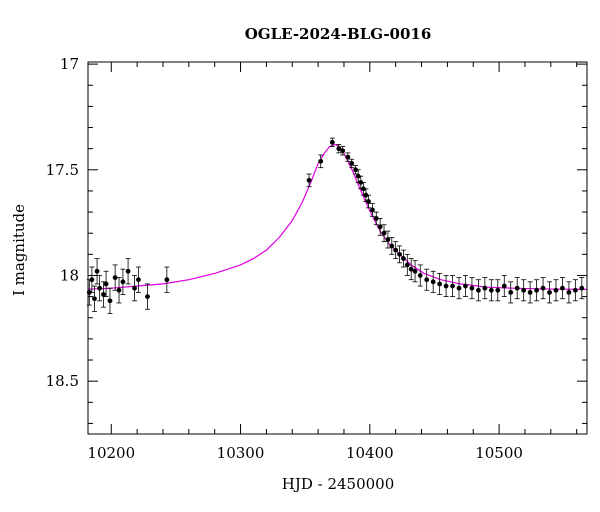 This screenshot has height=512, width=600. I want to click on x-tick-label: 10300, so click(241, 453).